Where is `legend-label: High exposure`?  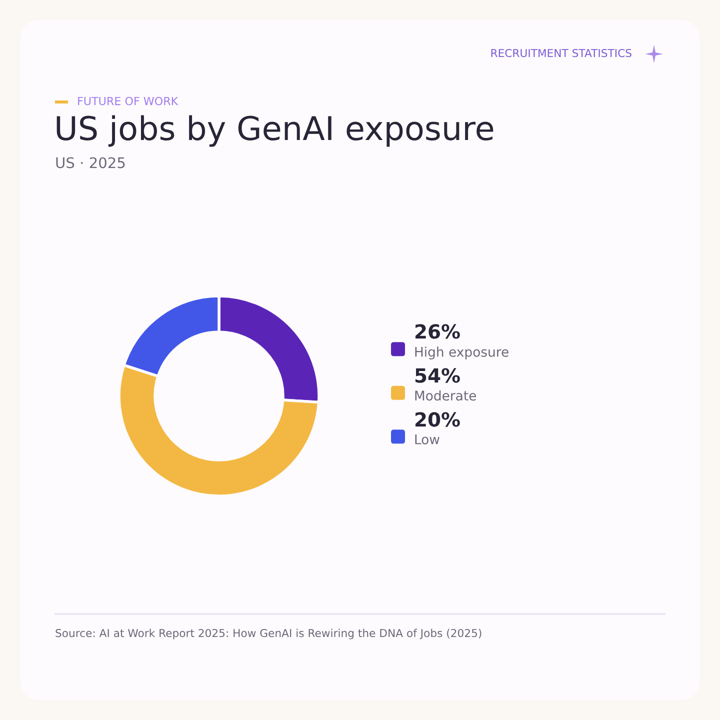 legend-label: High exposure is located at coordinates (461, 353).